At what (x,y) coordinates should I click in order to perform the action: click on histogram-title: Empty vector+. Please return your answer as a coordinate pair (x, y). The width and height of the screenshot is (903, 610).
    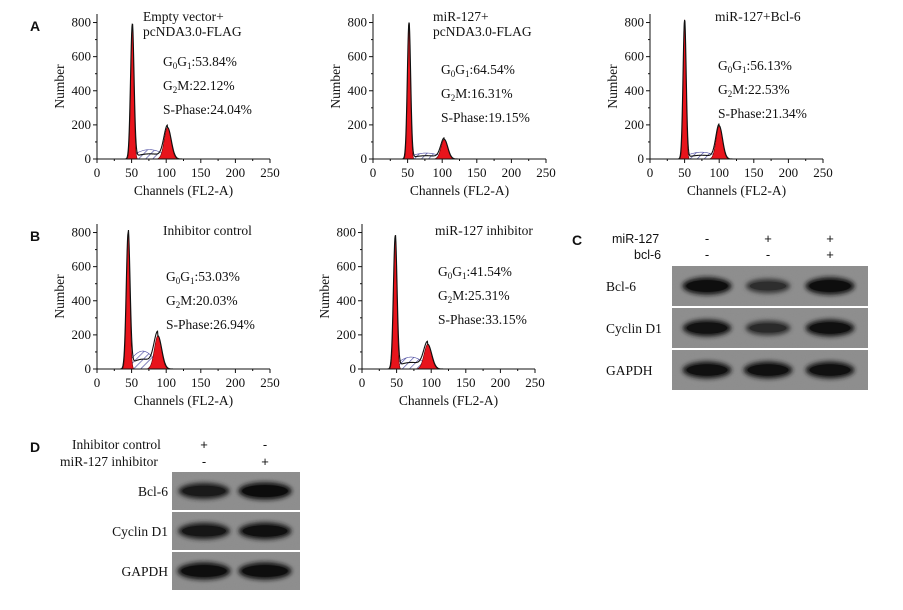
    Looking at the image, I should click on (183, 16).